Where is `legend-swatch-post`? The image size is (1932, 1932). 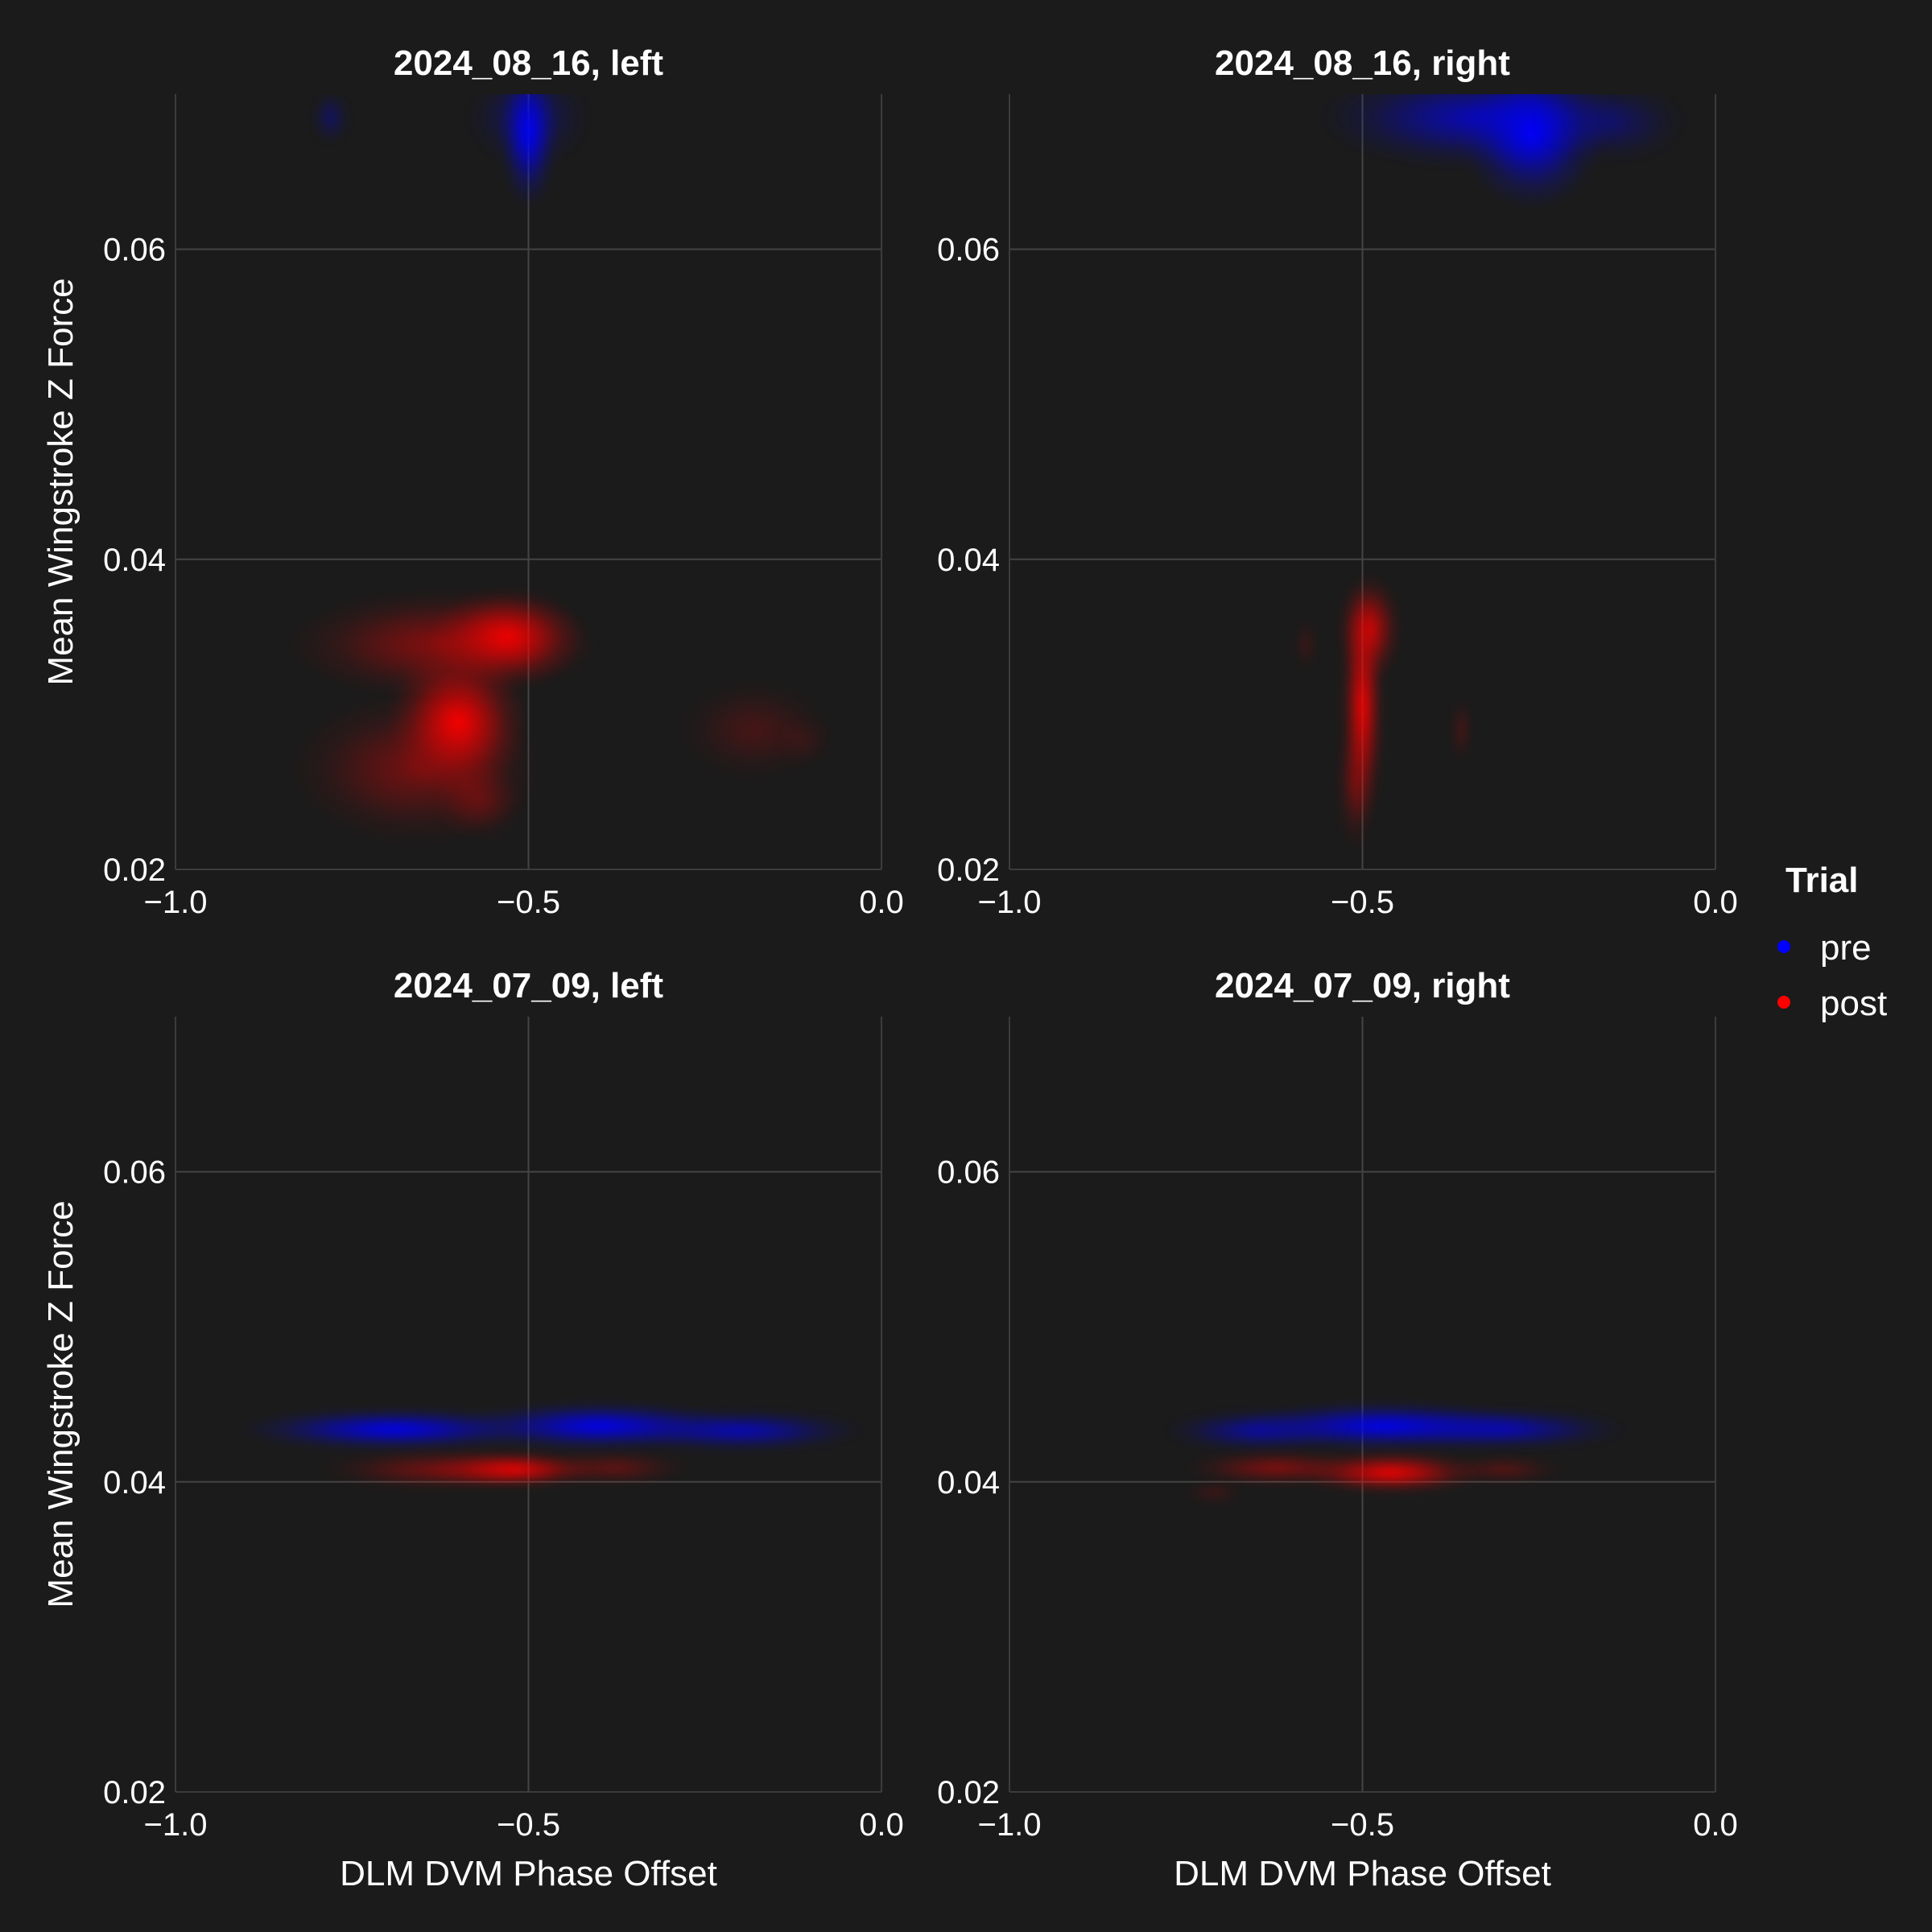
legend-swatch-post is located at coordinates (1783, 1002).